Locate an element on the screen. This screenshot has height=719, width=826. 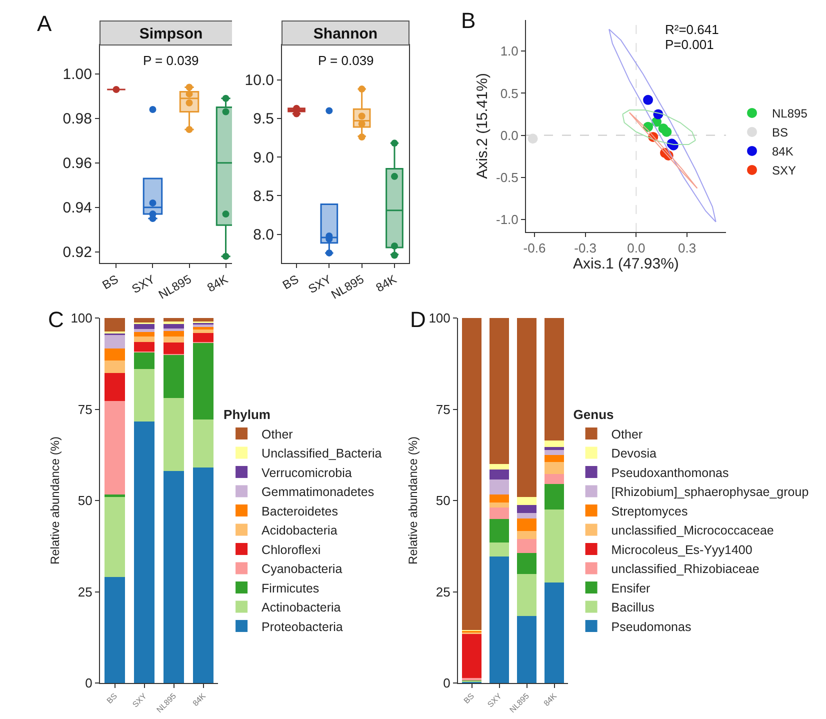
legend-label: Devosia is located at coordinates (634, 453).